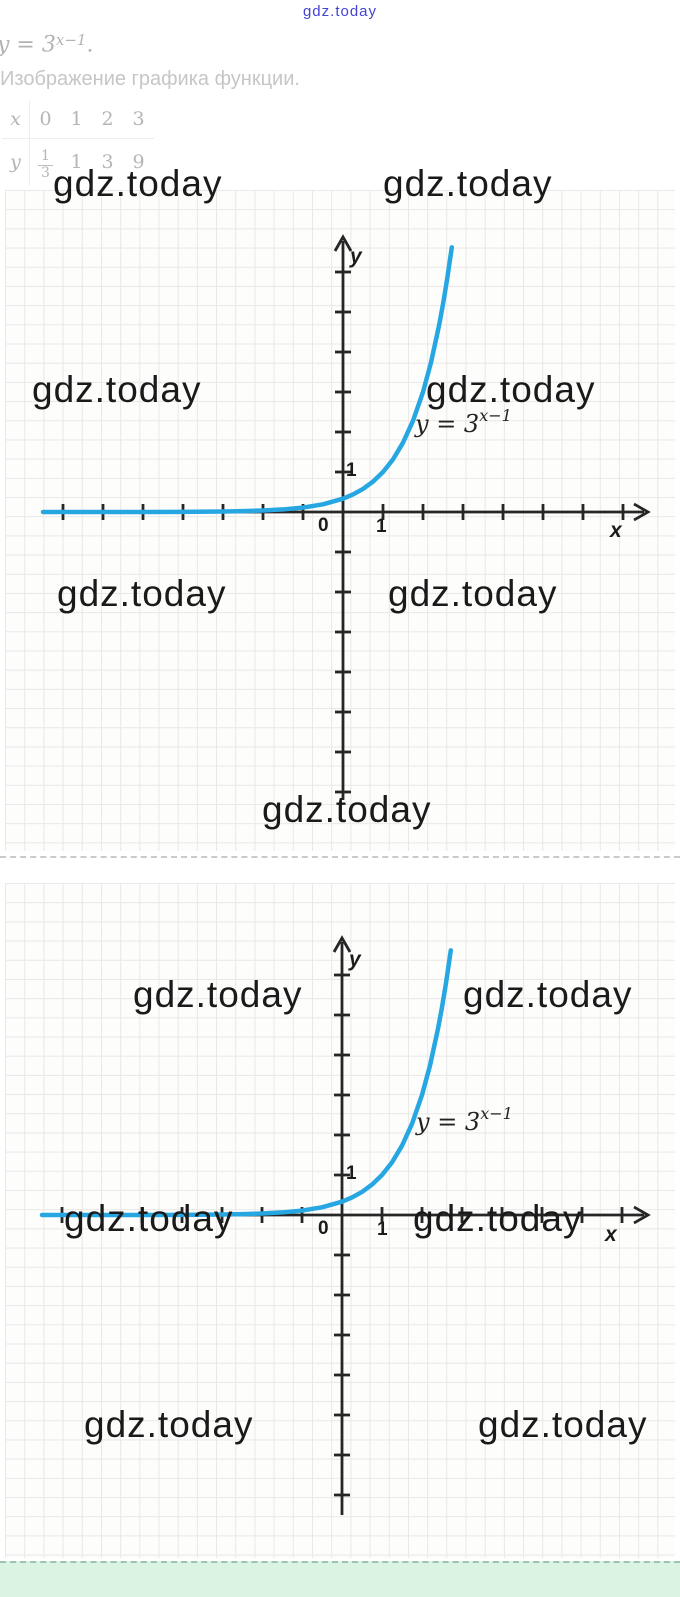 Image resolution: width=680 pixels, height=1597 pixels. What do you see at coordinates (340, 1579) in the screenshot?
I see `footer-band` at bounding box center [340, 1579].